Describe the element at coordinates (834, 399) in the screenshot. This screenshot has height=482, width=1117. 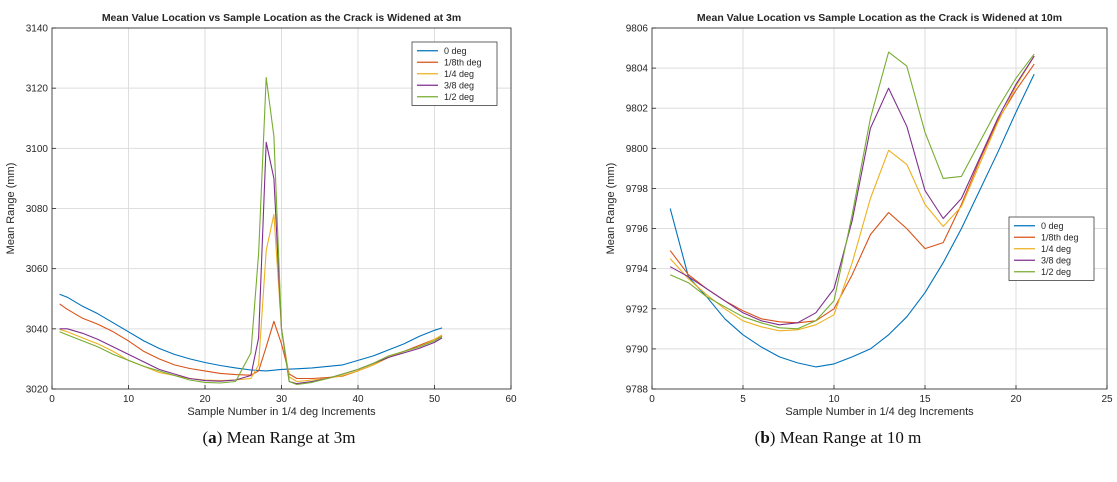
I see `chart-b-x-tick-label: 10` at that location.